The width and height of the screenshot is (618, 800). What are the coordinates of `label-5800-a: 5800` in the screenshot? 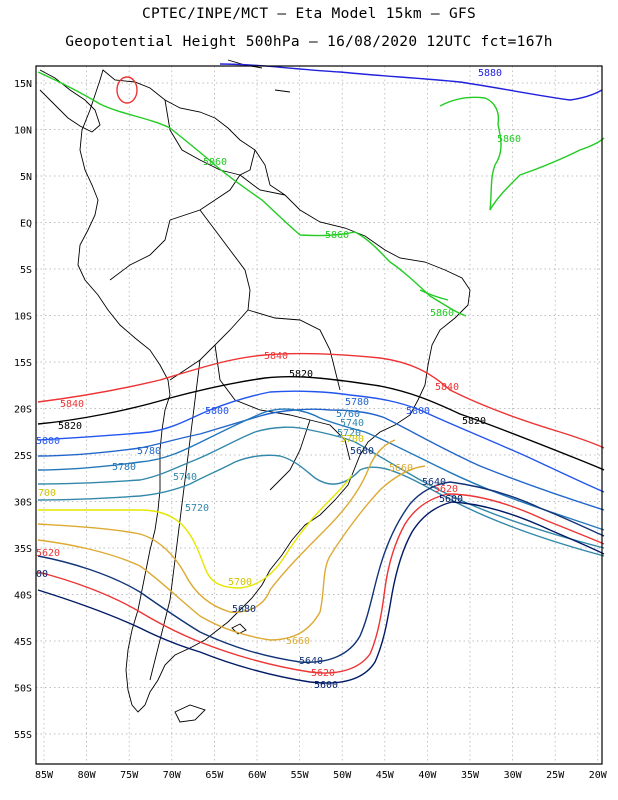 It's located at (217, 411).